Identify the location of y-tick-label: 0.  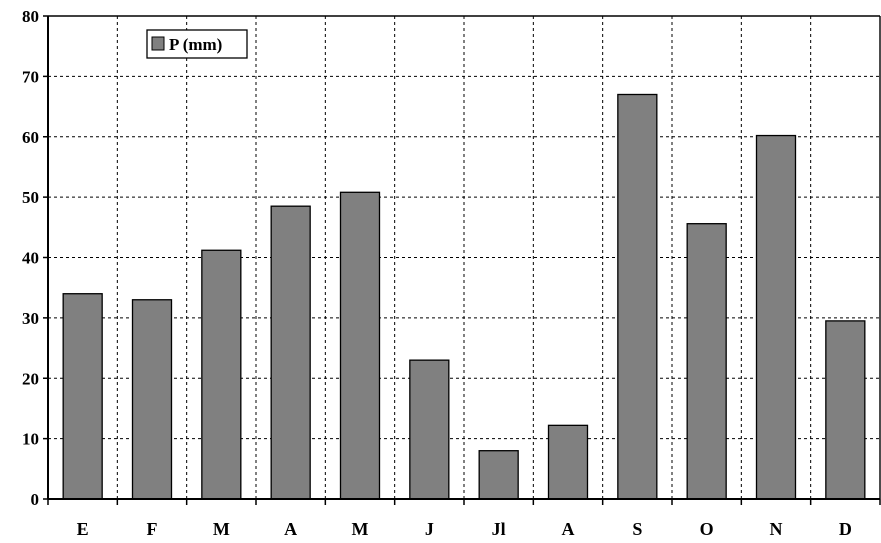
(35, 499).